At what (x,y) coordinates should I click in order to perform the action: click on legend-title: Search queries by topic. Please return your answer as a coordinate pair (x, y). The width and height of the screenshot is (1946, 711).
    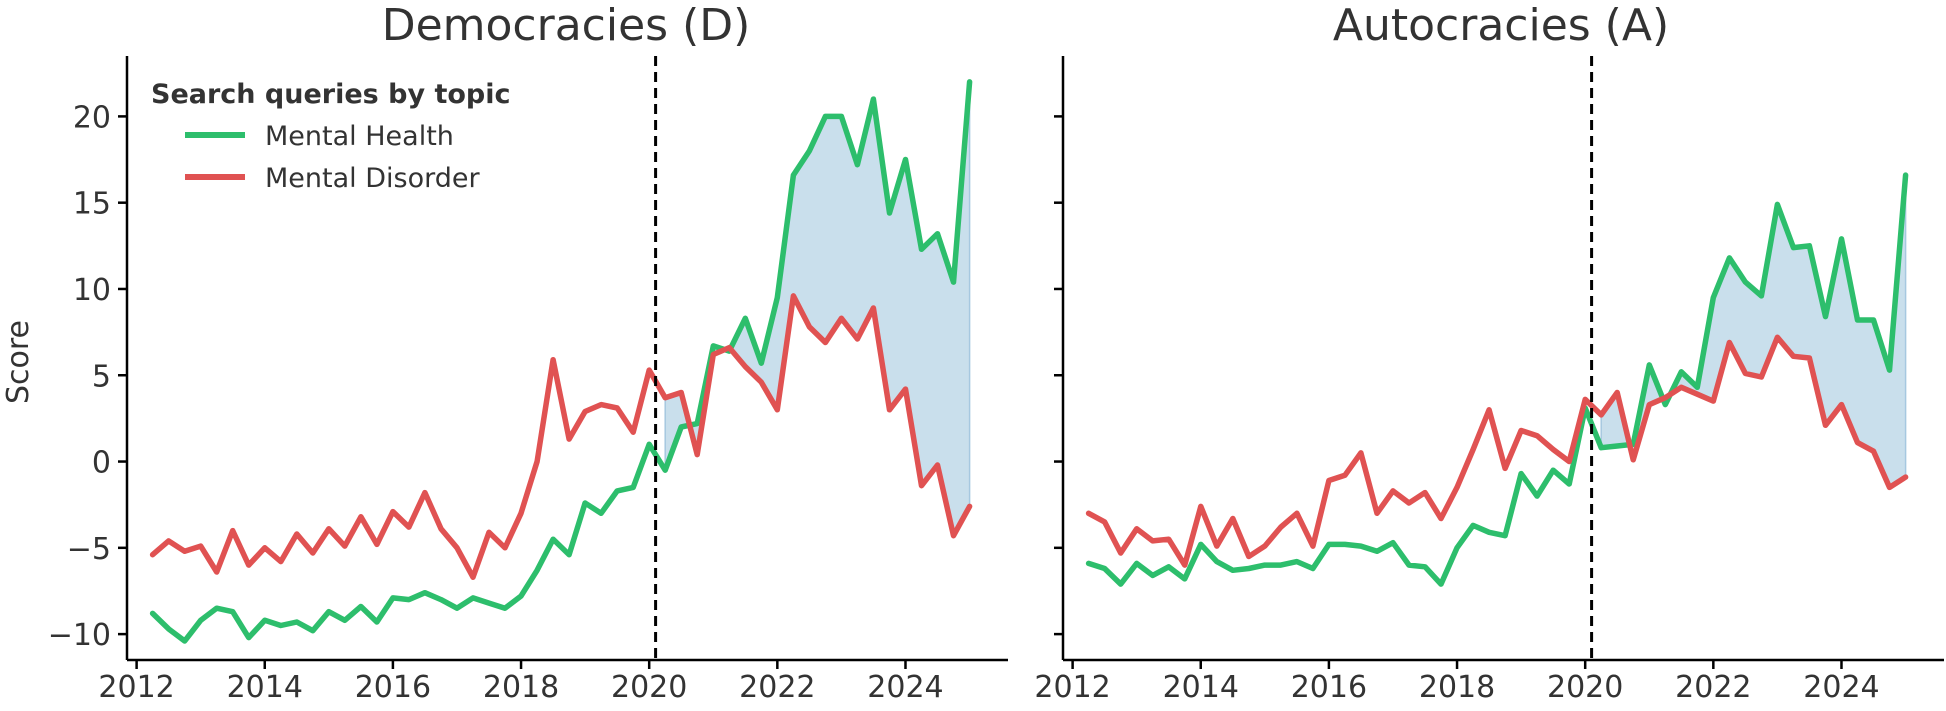
    Looking at the image, I should click on (331, 94).